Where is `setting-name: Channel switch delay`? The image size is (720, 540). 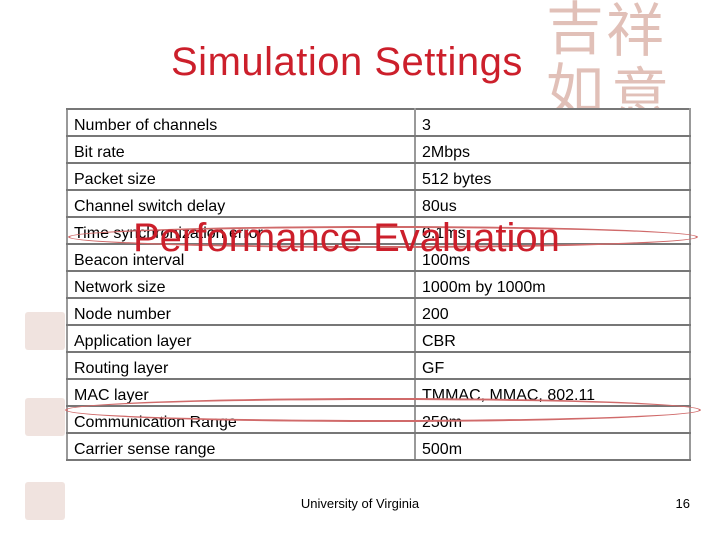 setting-name: Channel switch delay is located at coordinates (241, 203).